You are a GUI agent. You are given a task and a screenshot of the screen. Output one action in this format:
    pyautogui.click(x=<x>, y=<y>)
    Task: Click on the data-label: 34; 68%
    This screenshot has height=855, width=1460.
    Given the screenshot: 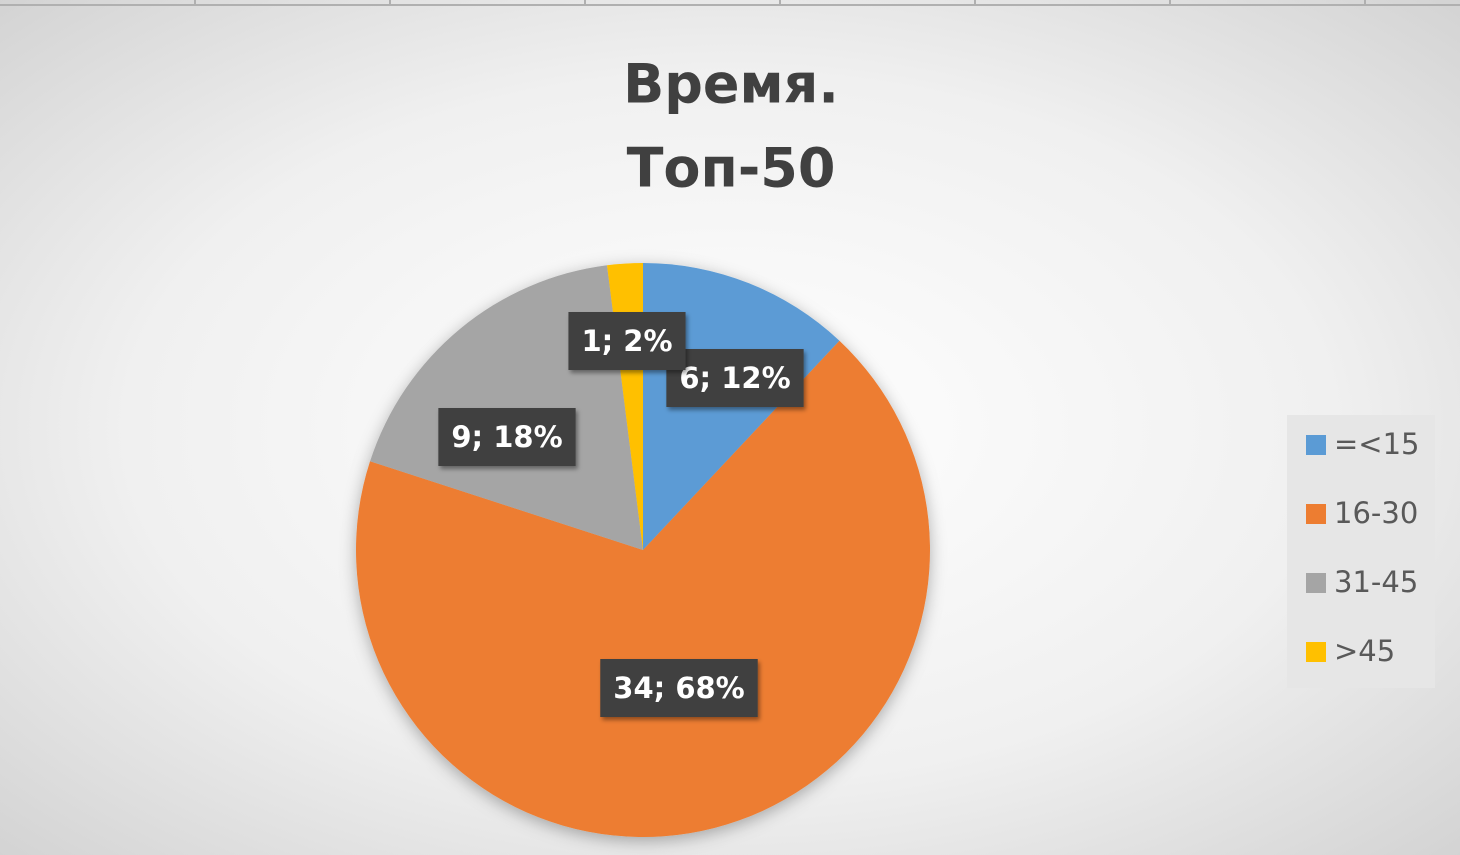 What is the action you would take?
    pyautogui.click(x=678, y=688)
    